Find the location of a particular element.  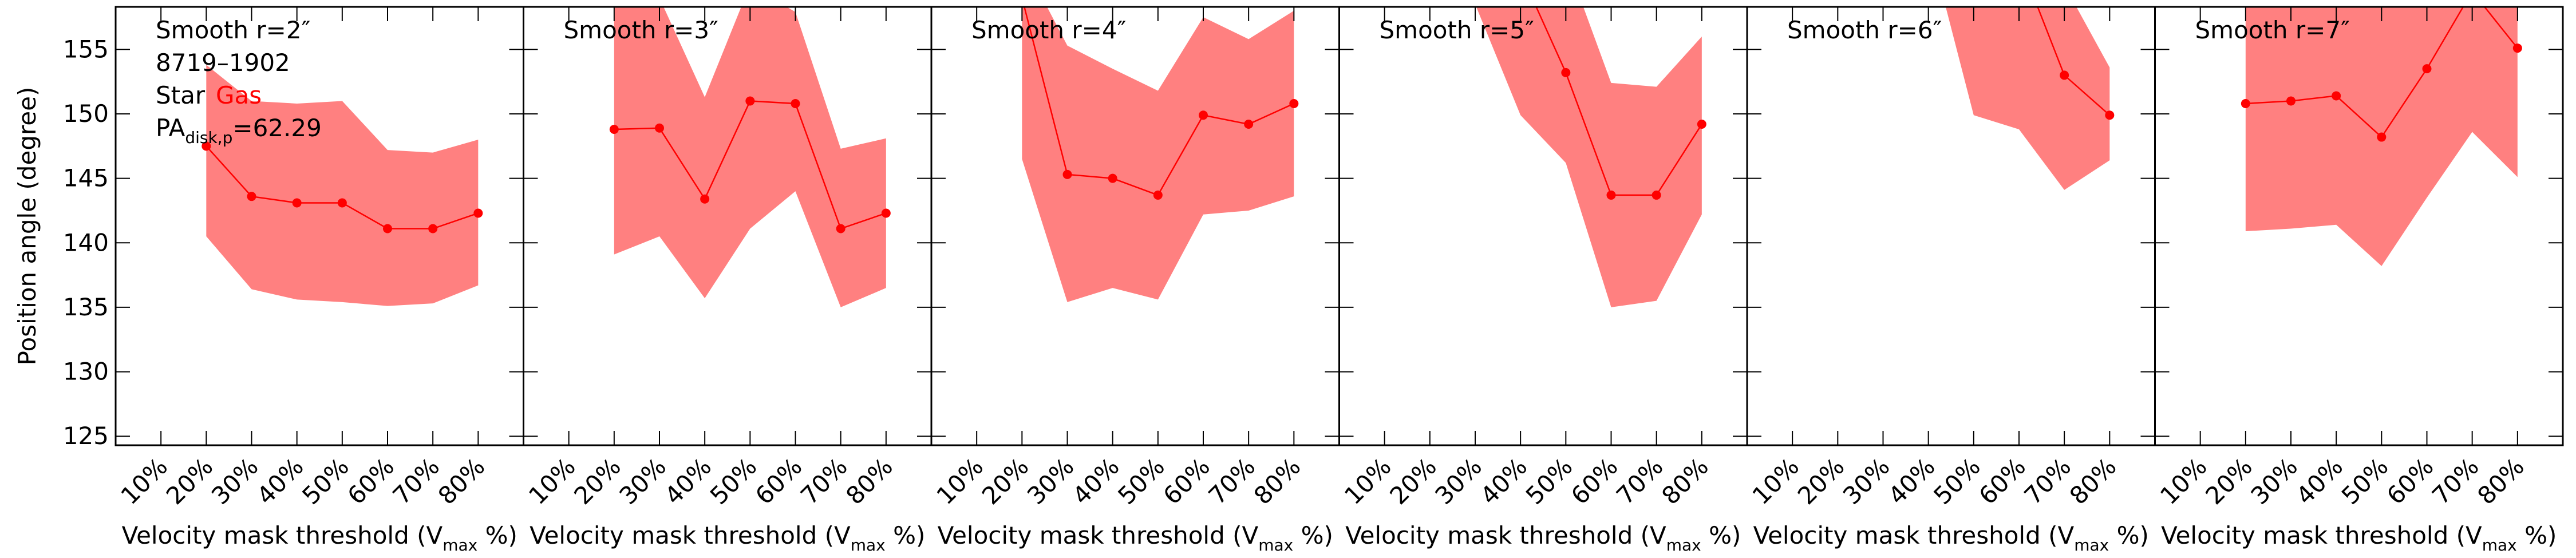

y-axis-label: Position angle (degree) is located at coordinates (27, 226).